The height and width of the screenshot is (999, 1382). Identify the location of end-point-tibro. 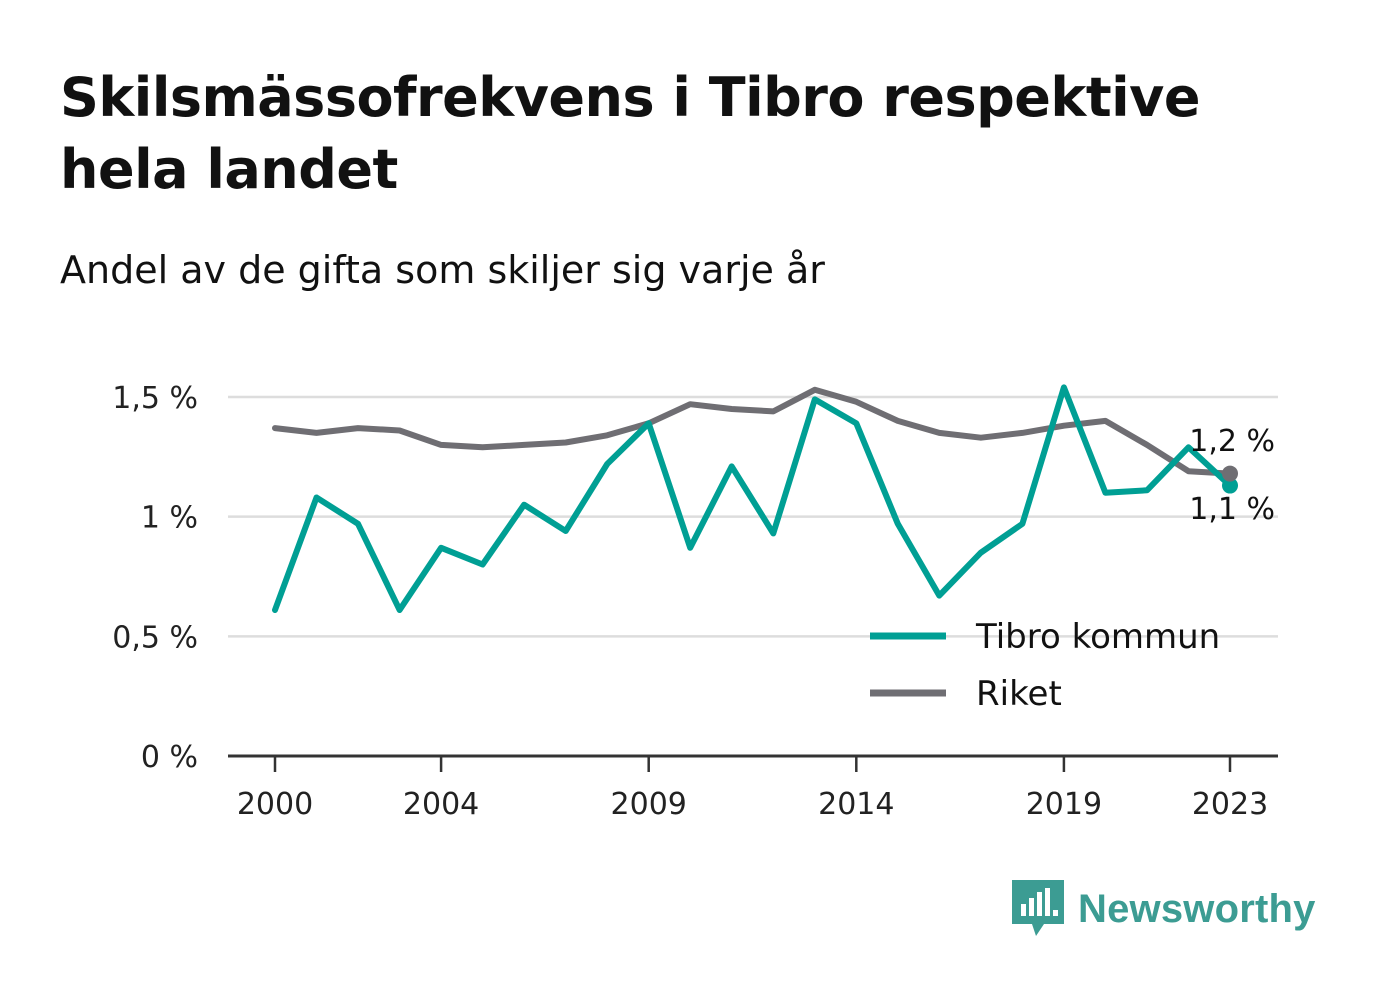
(1230, 485).